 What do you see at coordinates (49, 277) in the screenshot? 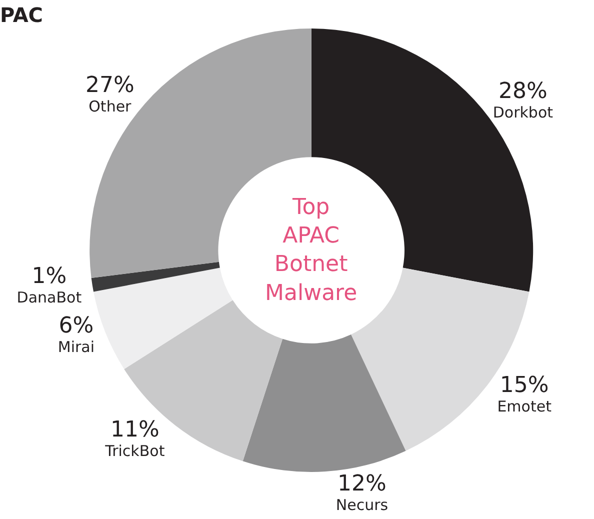
I see `data-label: 1%` at bounding box center [49, 277].